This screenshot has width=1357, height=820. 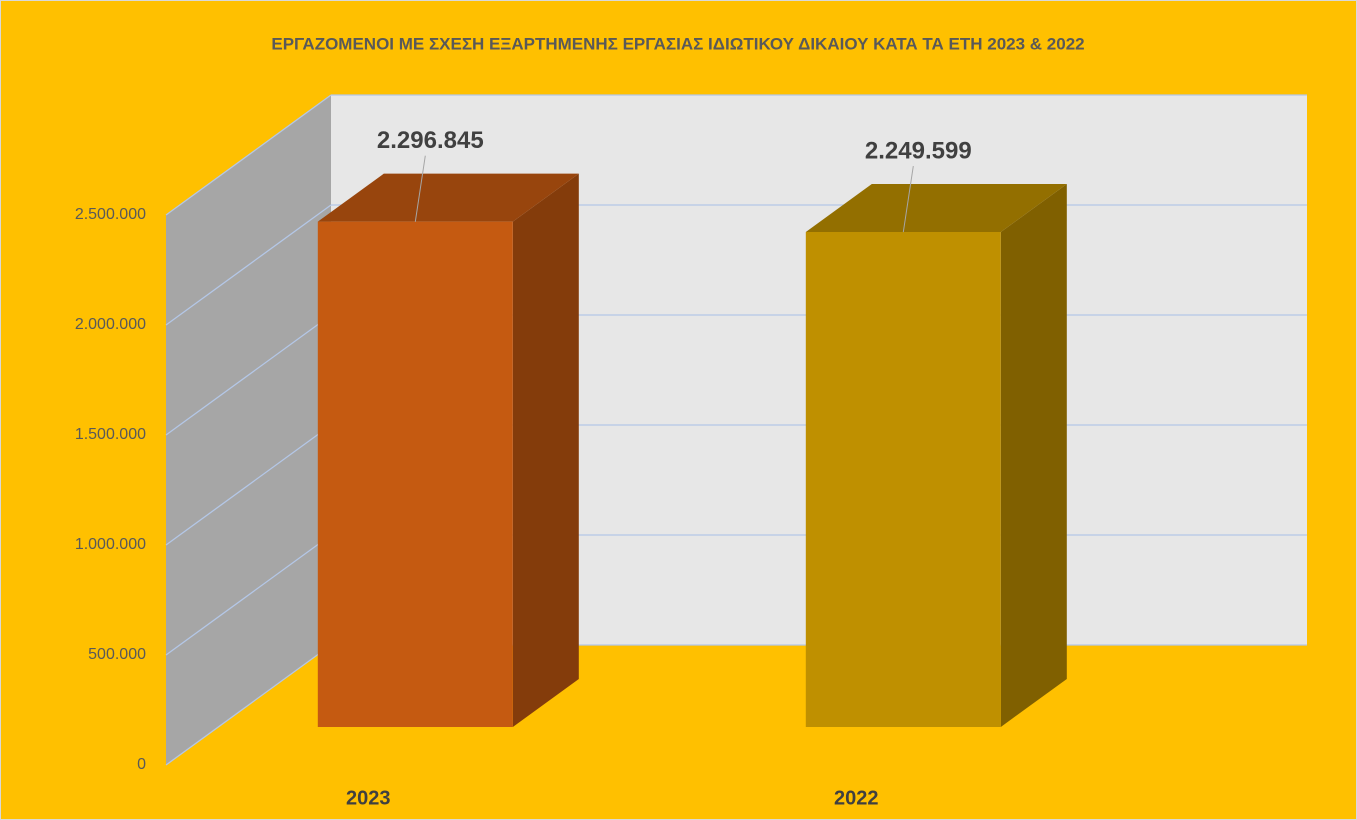 What do you see at coordinates (430, 140) in the screenshot?
I see `value-label: 2.296.845` at bounding box center [430, 140].